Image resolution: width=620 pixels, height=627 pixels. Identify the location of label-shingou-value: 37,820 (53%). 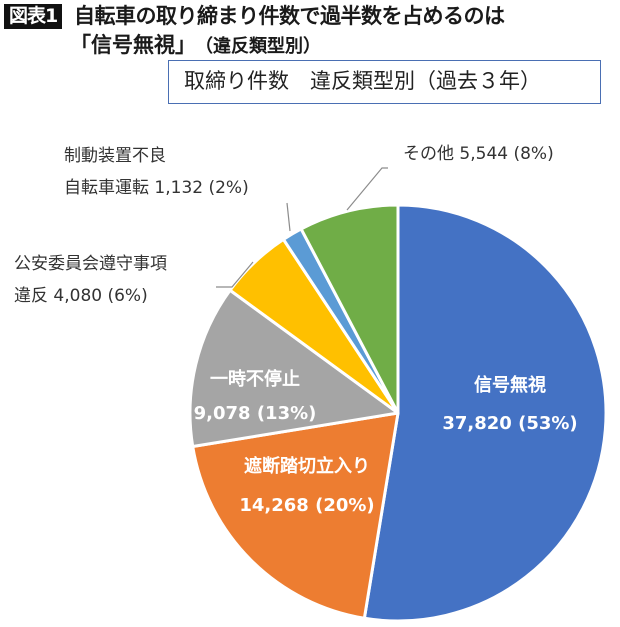
(510, 423).